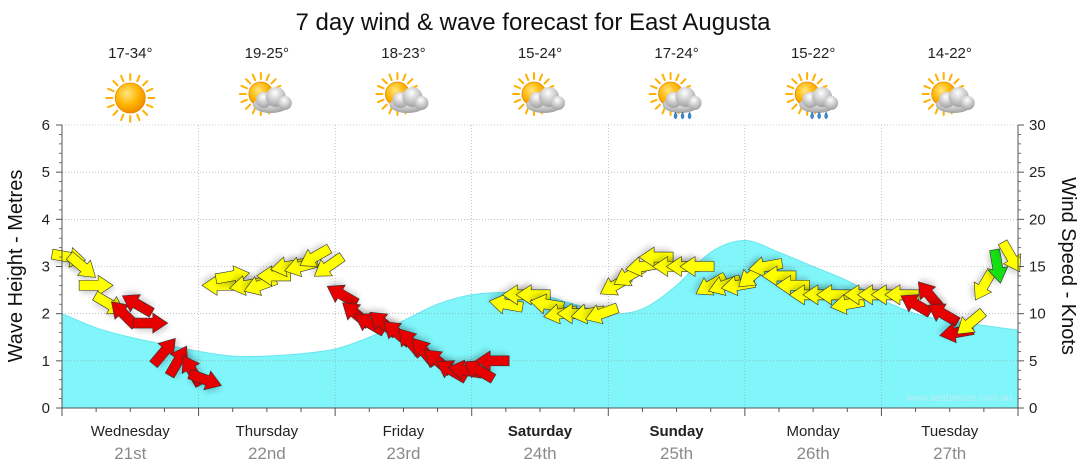 The height and width of the screenshot is (475, 1080). Describe the element at coordinates (813, 431) in the screenshot. I see `day-name: Monday` at that location.